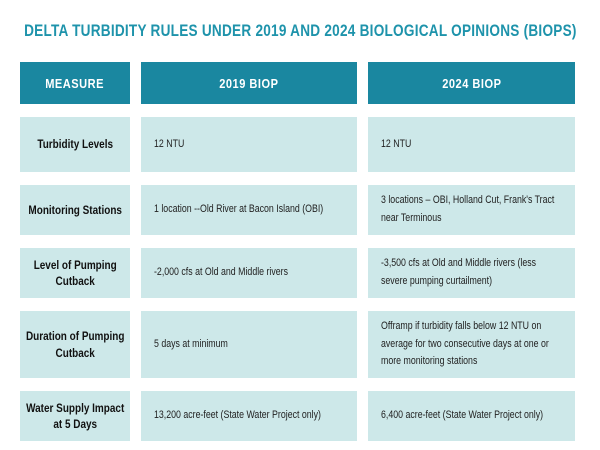 The image size is (600, 450). I want to click on row-water-supply-impact-measure: Water Supply Impact at 5 Days, so click(75, 416).